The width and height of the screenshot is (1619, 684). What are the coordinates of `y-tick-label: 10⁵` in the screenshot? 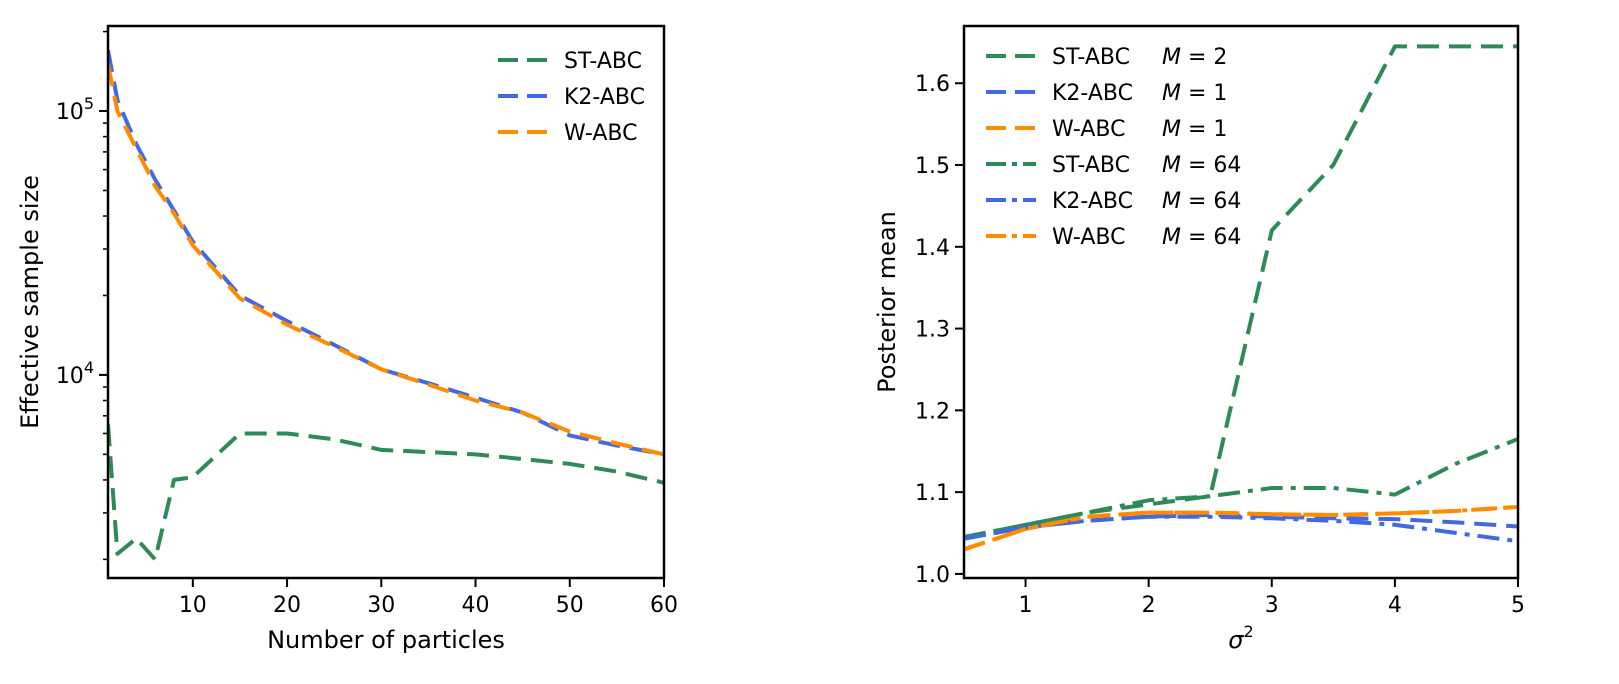 It's located at (75, 109).